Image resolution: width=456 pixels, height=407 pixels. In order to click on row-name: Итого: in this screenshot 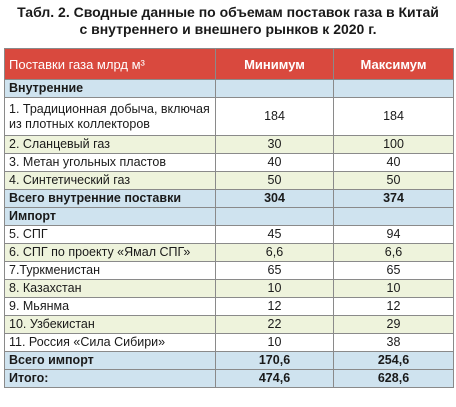, I will do `click(110, 378)`.